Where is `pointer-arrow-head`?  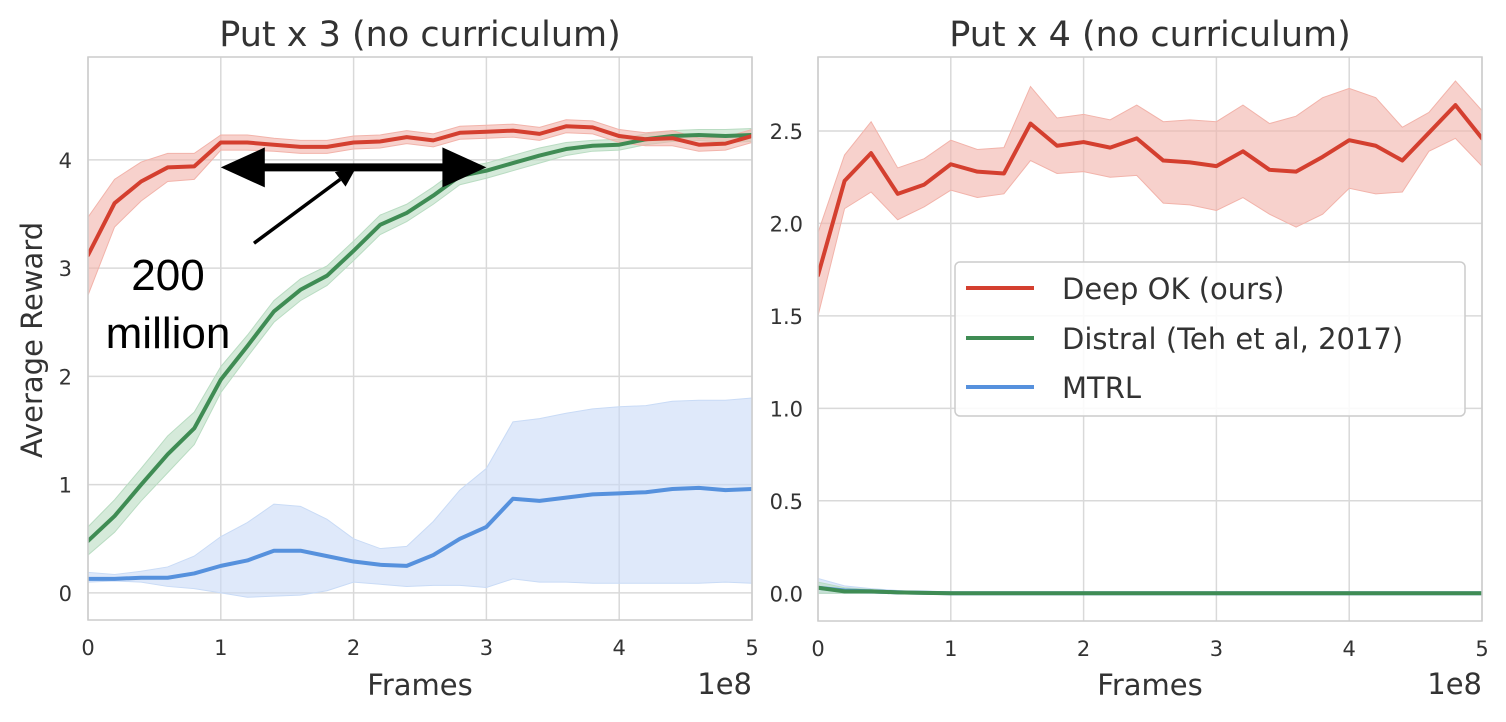 pointer-arrow-head is located at coordinates (345, 177).